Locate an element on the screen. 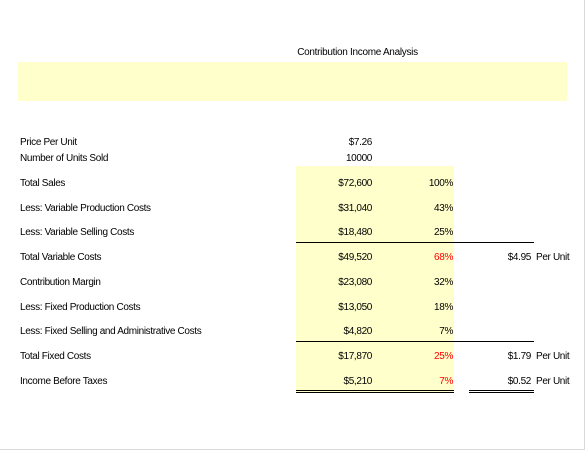 The width and height of the screenshot is (585, 450). row-amount: $49,520 is located at coordinates (355, 257).